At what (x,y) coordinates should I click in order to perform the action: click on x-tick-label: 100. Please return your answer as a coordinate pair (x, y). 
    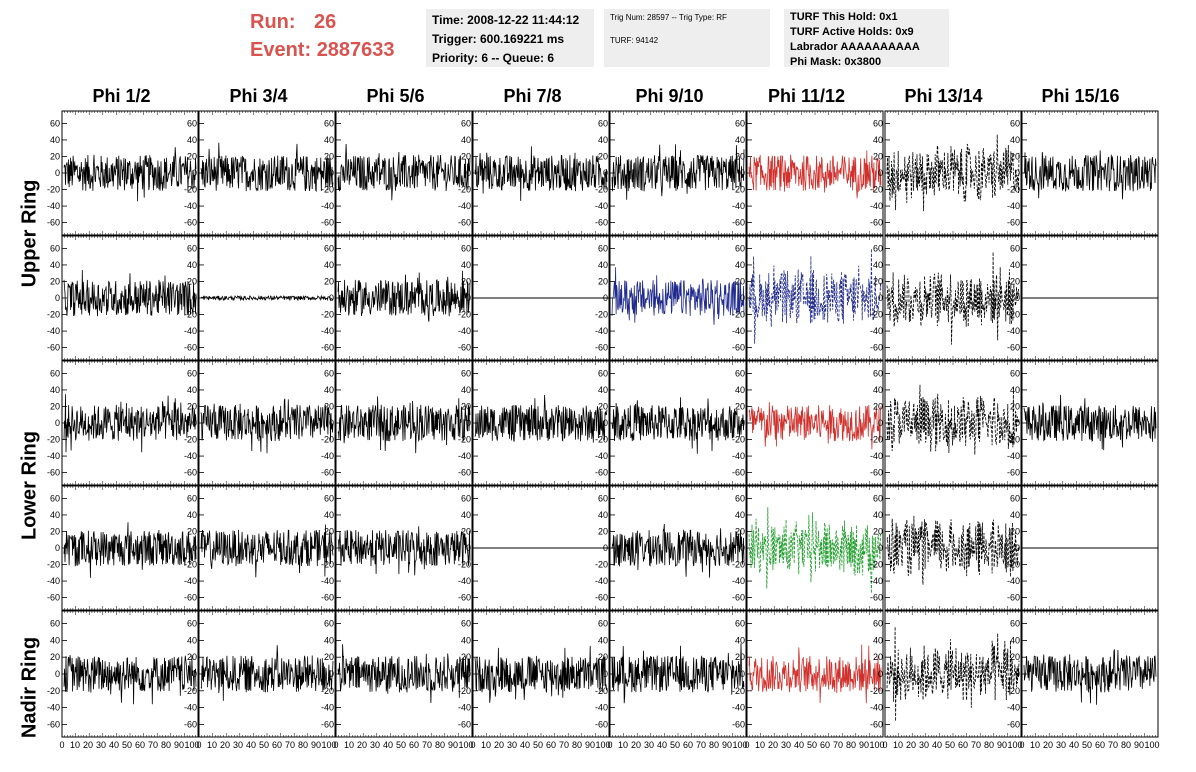
    Looking at the image, I should click on (602, 745).